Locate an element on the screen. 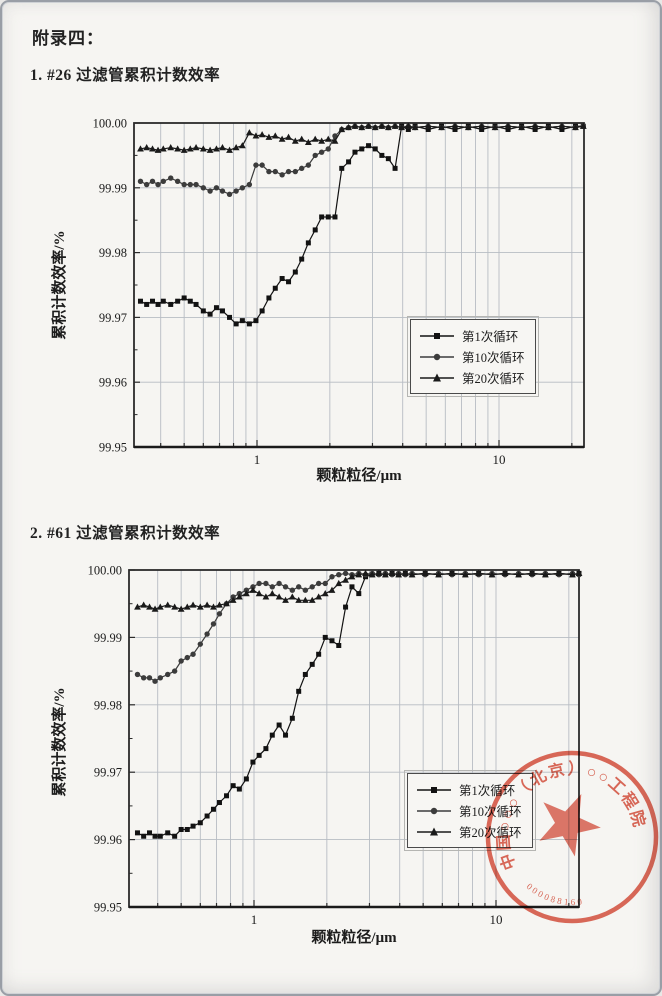 This screenshot has width=662, height=996. stamp-outer-ring is located at coordinates (572, 837).